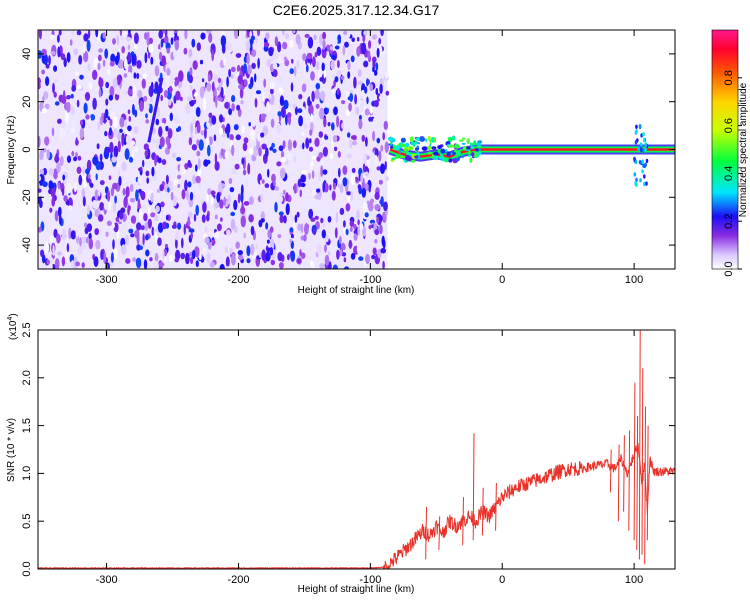 The image size is (750, 600). What do you see at coordinates (11, 150) in the screenshot?
I see `spectrogram-y-axis-title: Frequency (Hz)` at bounding box center [11, 150].